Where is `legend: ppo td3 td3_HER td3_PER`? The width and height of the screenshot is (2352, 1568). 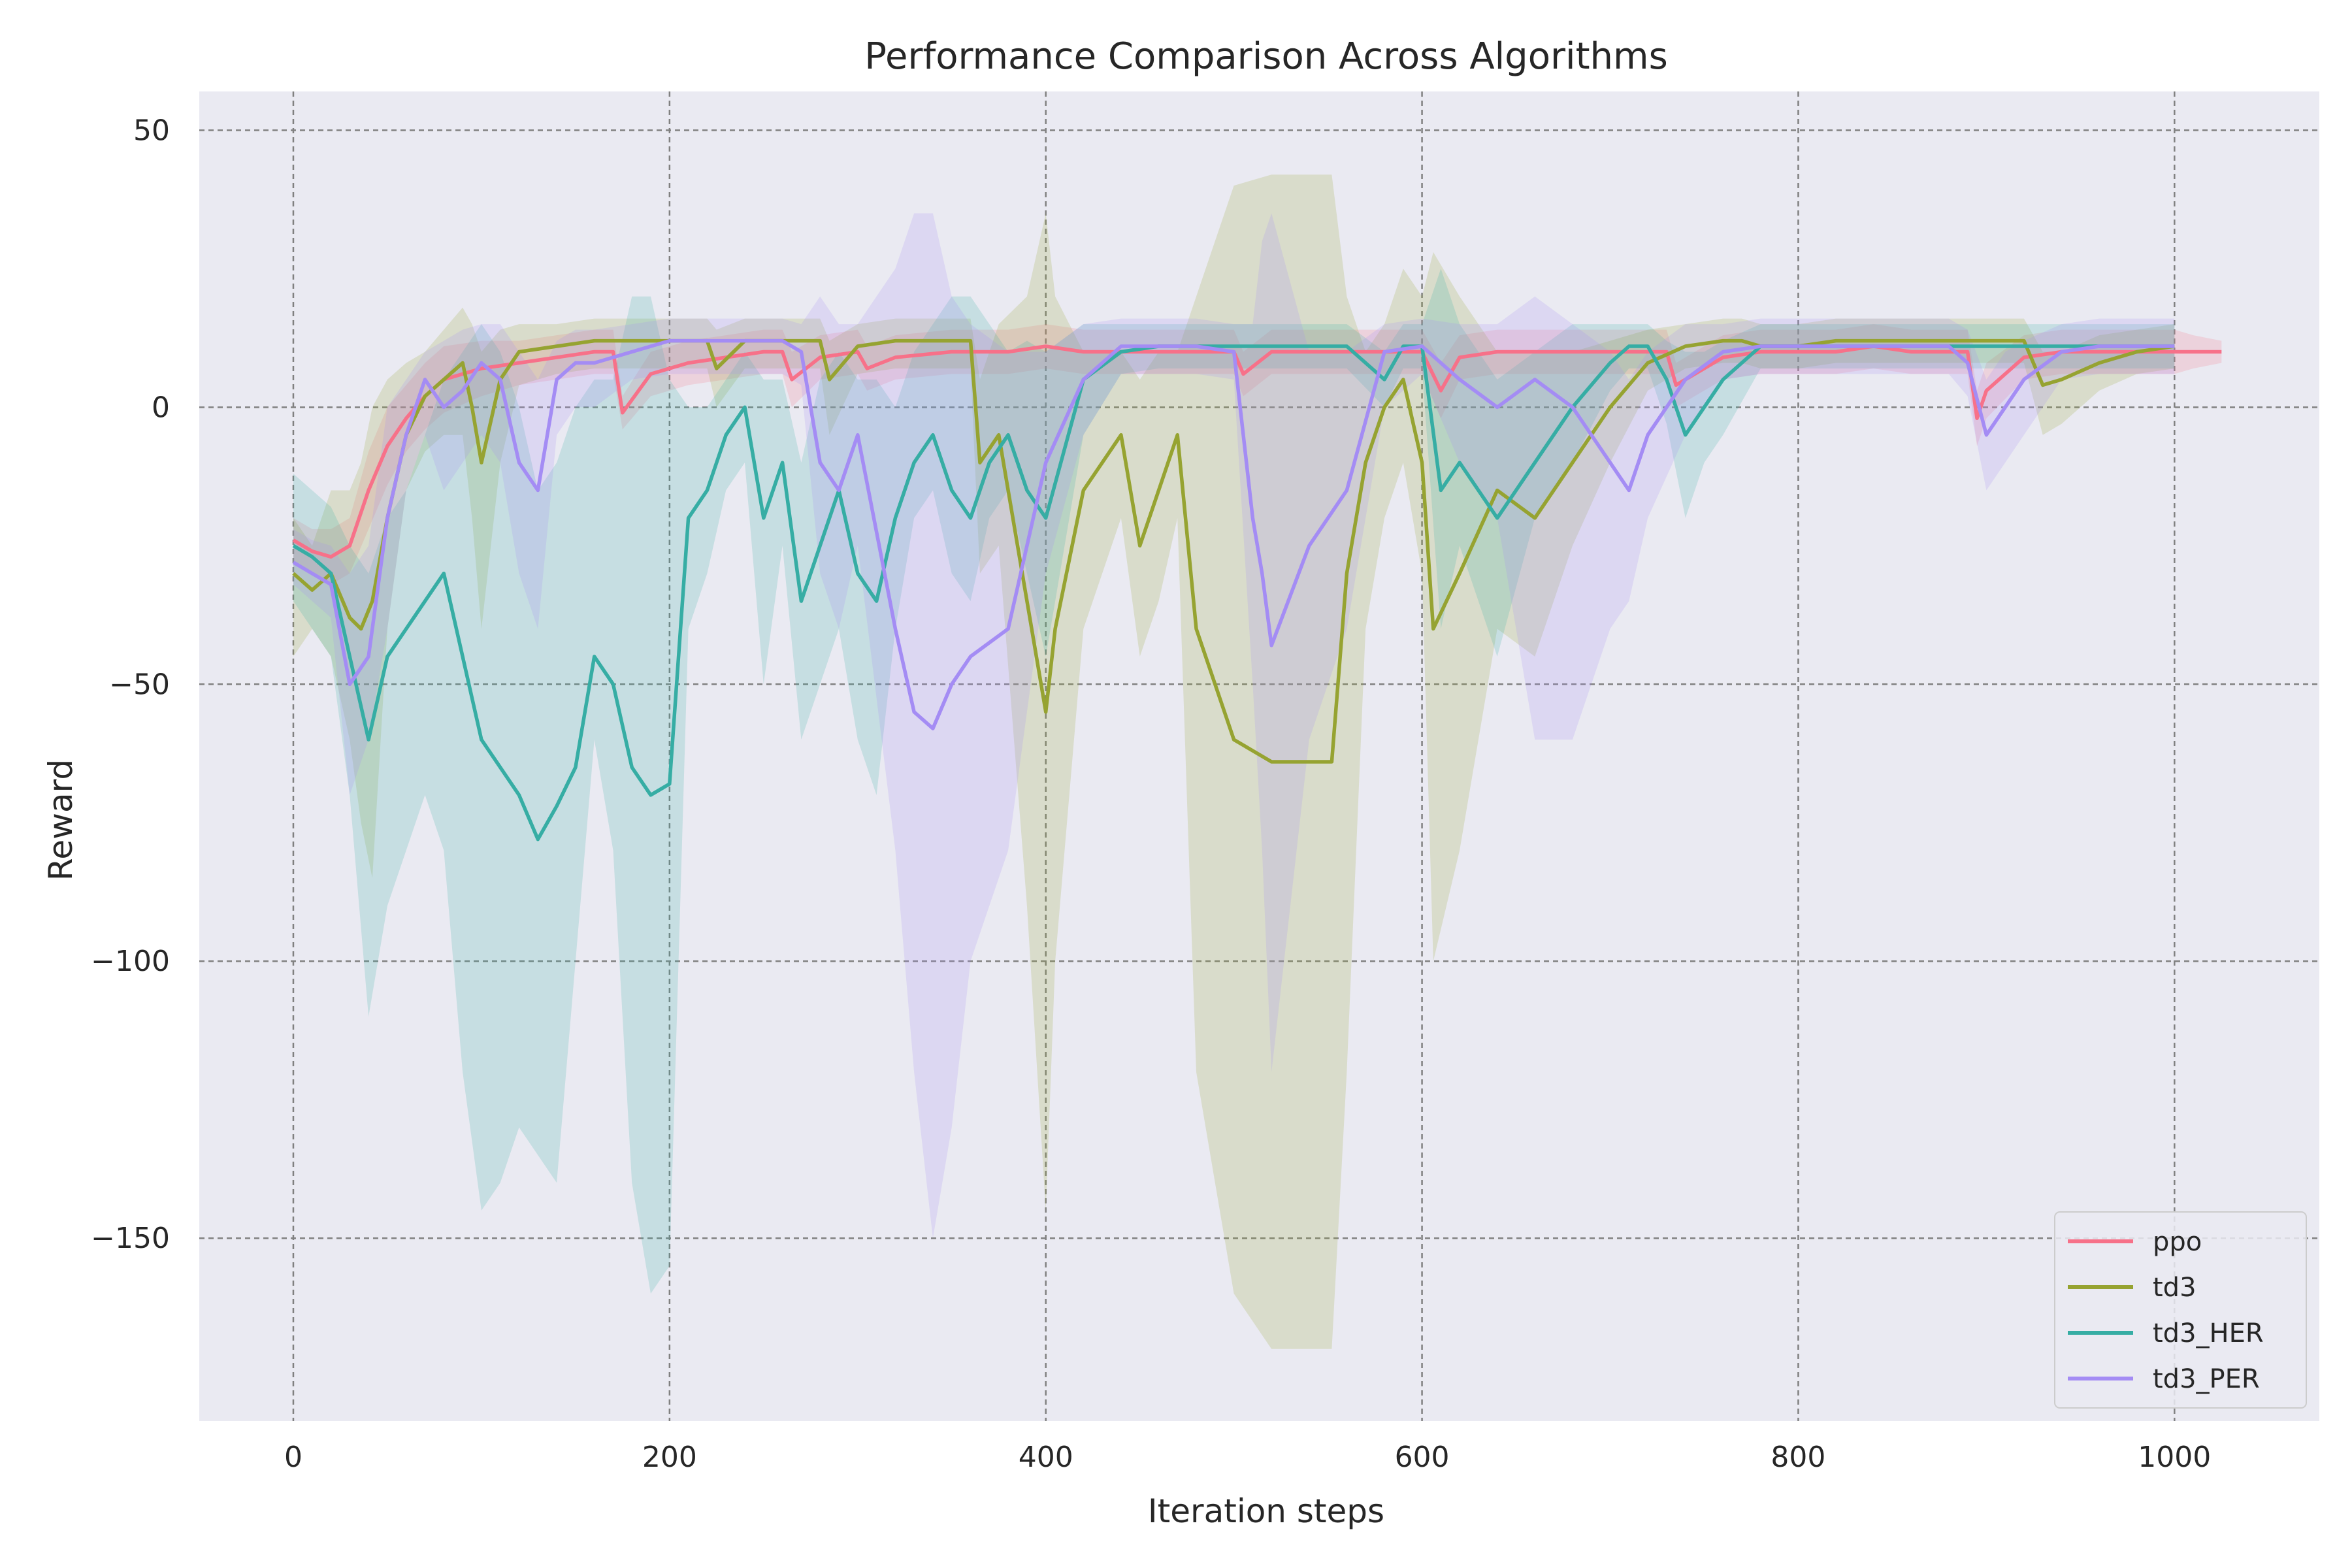
legend: ppo td3 td3_HER td3_PER is located at coordinates (2180, 1310).